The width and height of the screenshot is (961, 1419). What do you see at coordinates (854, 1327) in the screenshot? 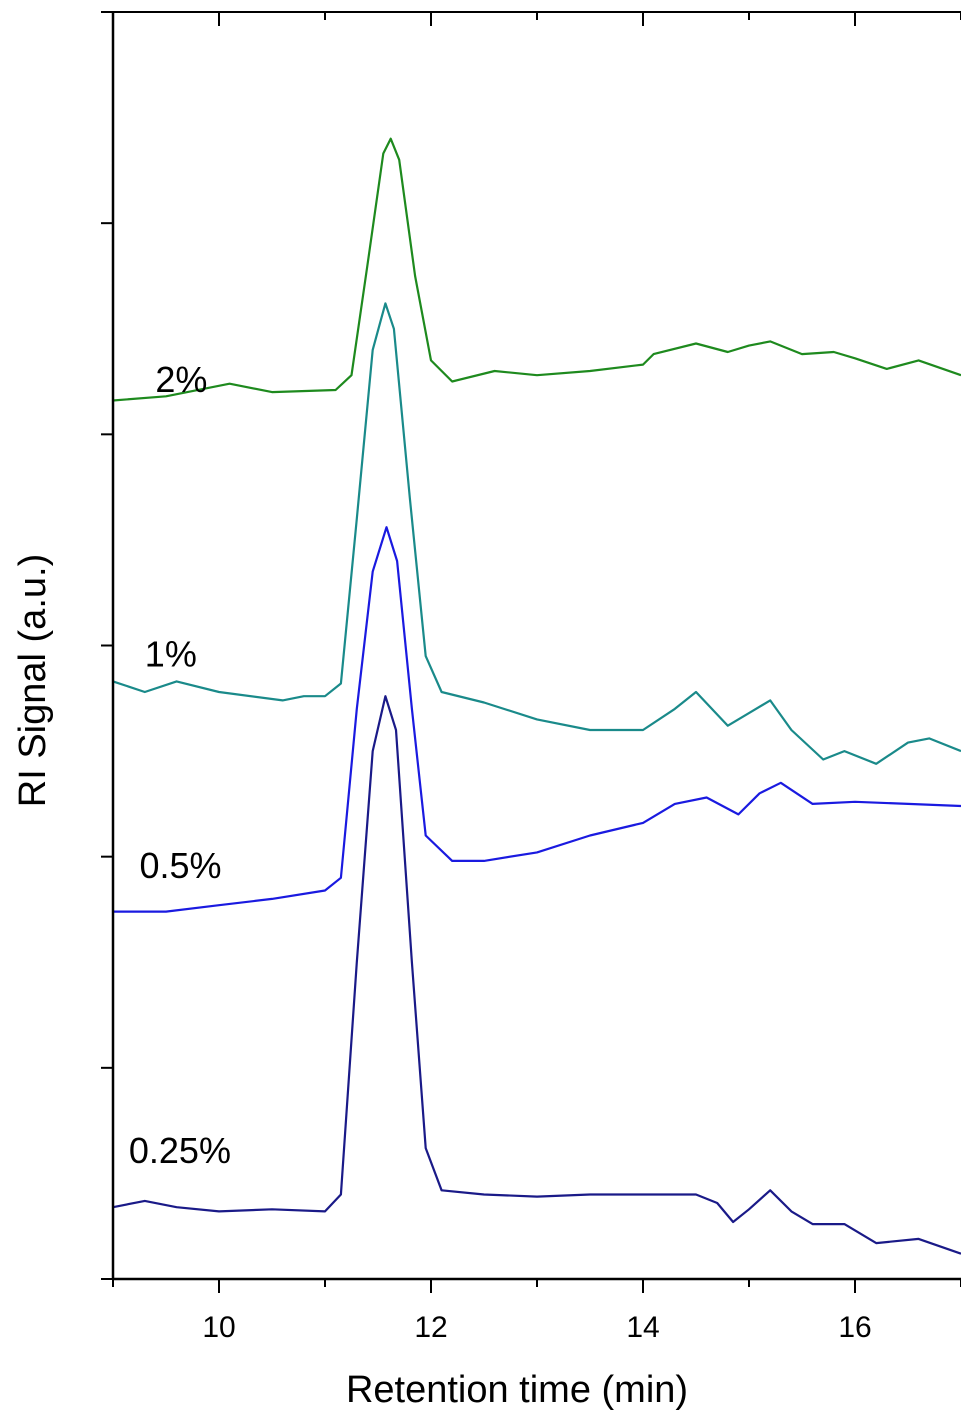
I see `x-tick-label-16: 16` at bounding box center [854, 1327].